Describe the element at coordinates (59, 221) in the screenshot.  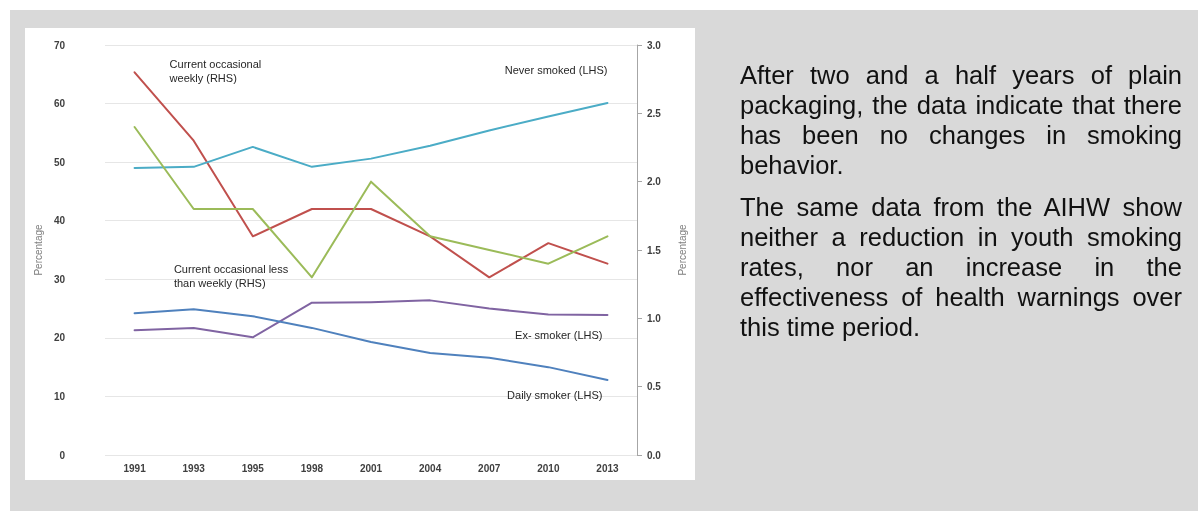
I see `y-tick-label: 40` at that location.